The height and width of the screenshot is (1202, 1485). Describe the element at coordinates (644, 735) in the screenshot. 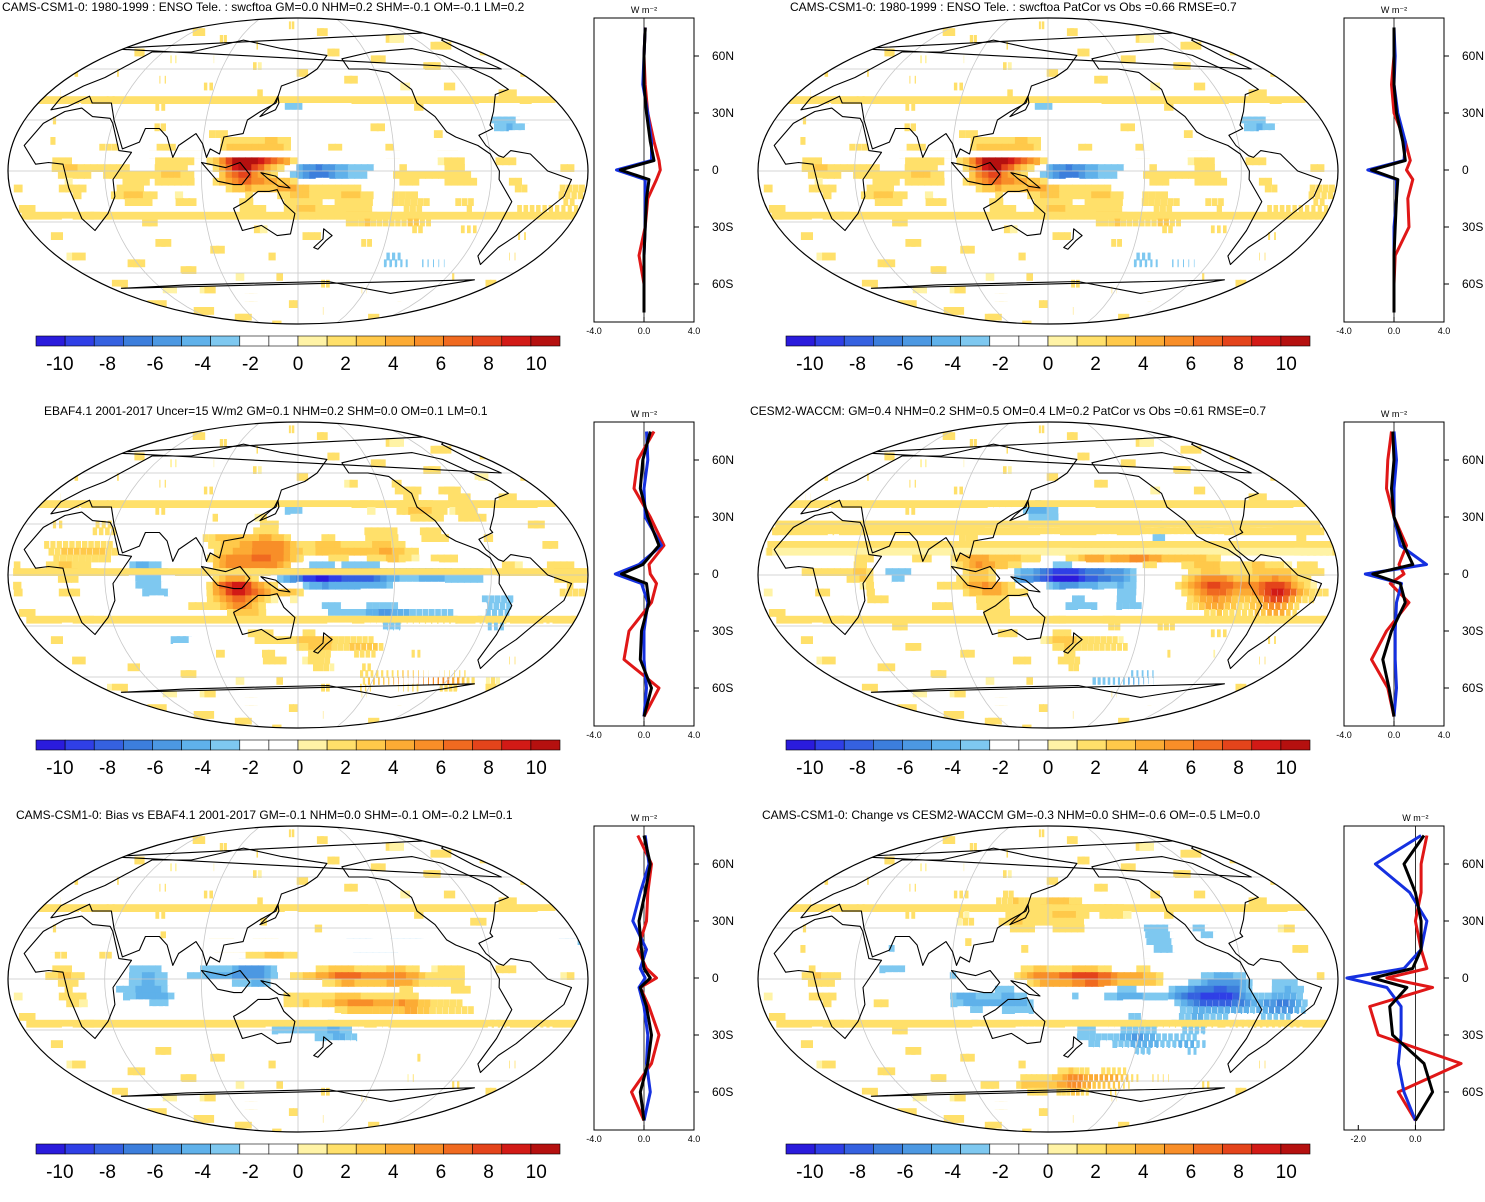

I see `zonal-x-label: 0.0` at that location.